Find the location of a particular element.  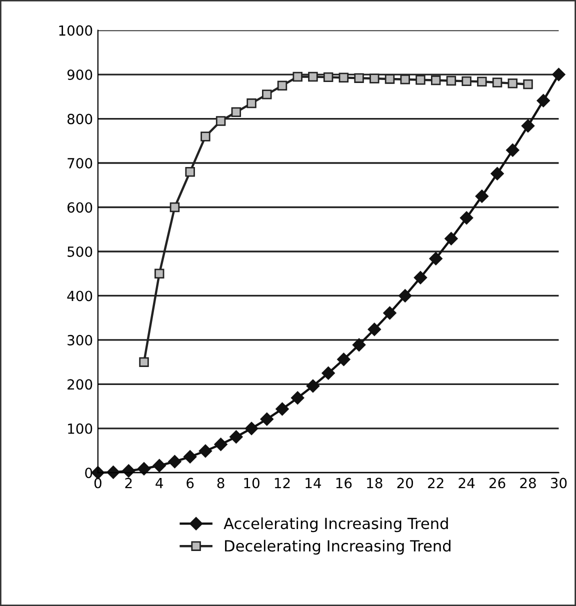

y-tick-label: 600 is located at coordinates (80, 207).